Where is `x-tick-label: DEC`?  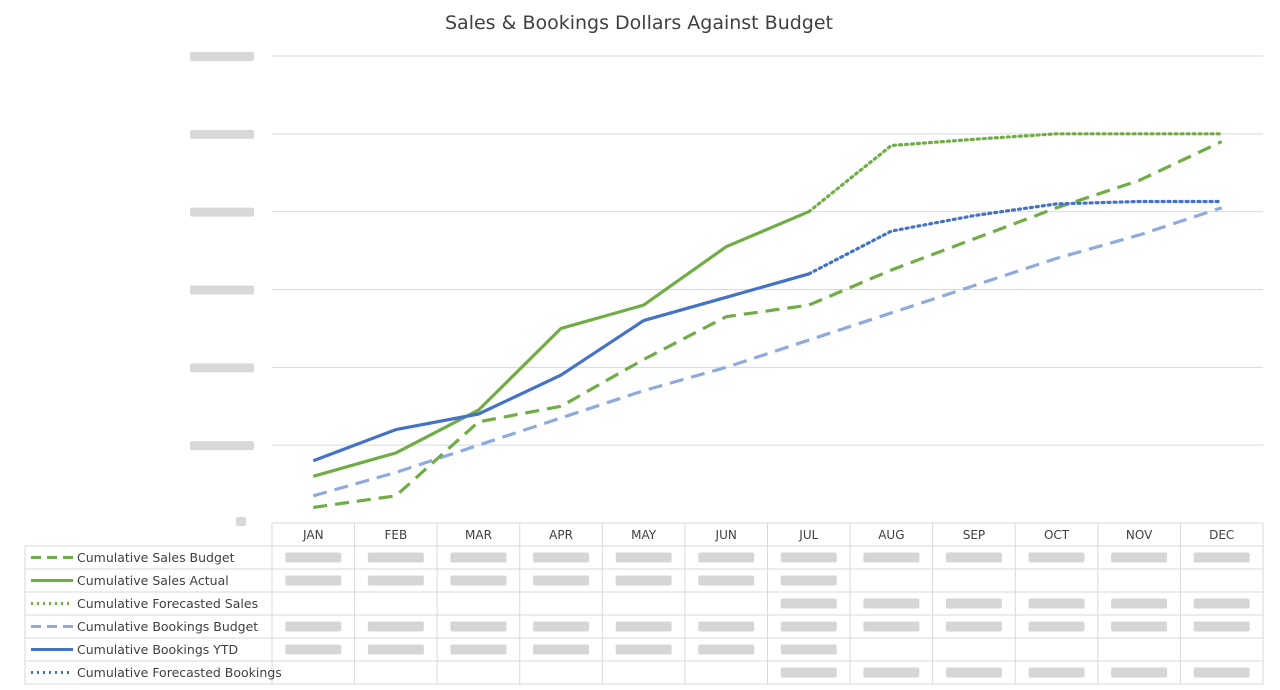
x-tick-label: DEC is located at coordinates (1221, 535).